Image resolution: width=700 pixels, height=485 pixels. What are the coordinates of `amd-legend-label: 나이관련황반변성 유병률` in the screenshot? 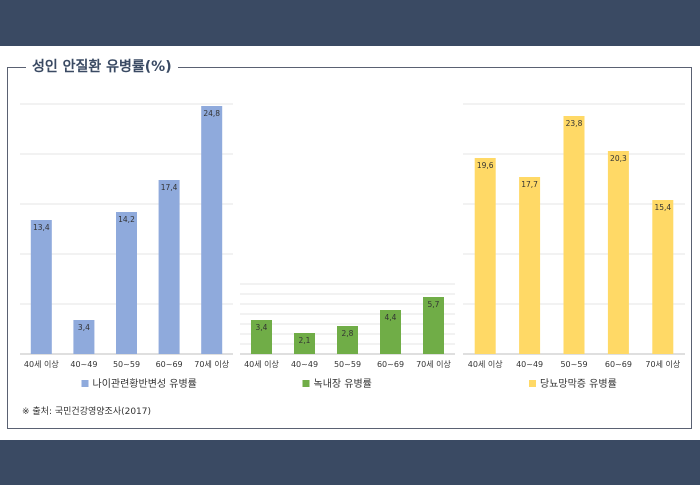 It's located at (145, 384).